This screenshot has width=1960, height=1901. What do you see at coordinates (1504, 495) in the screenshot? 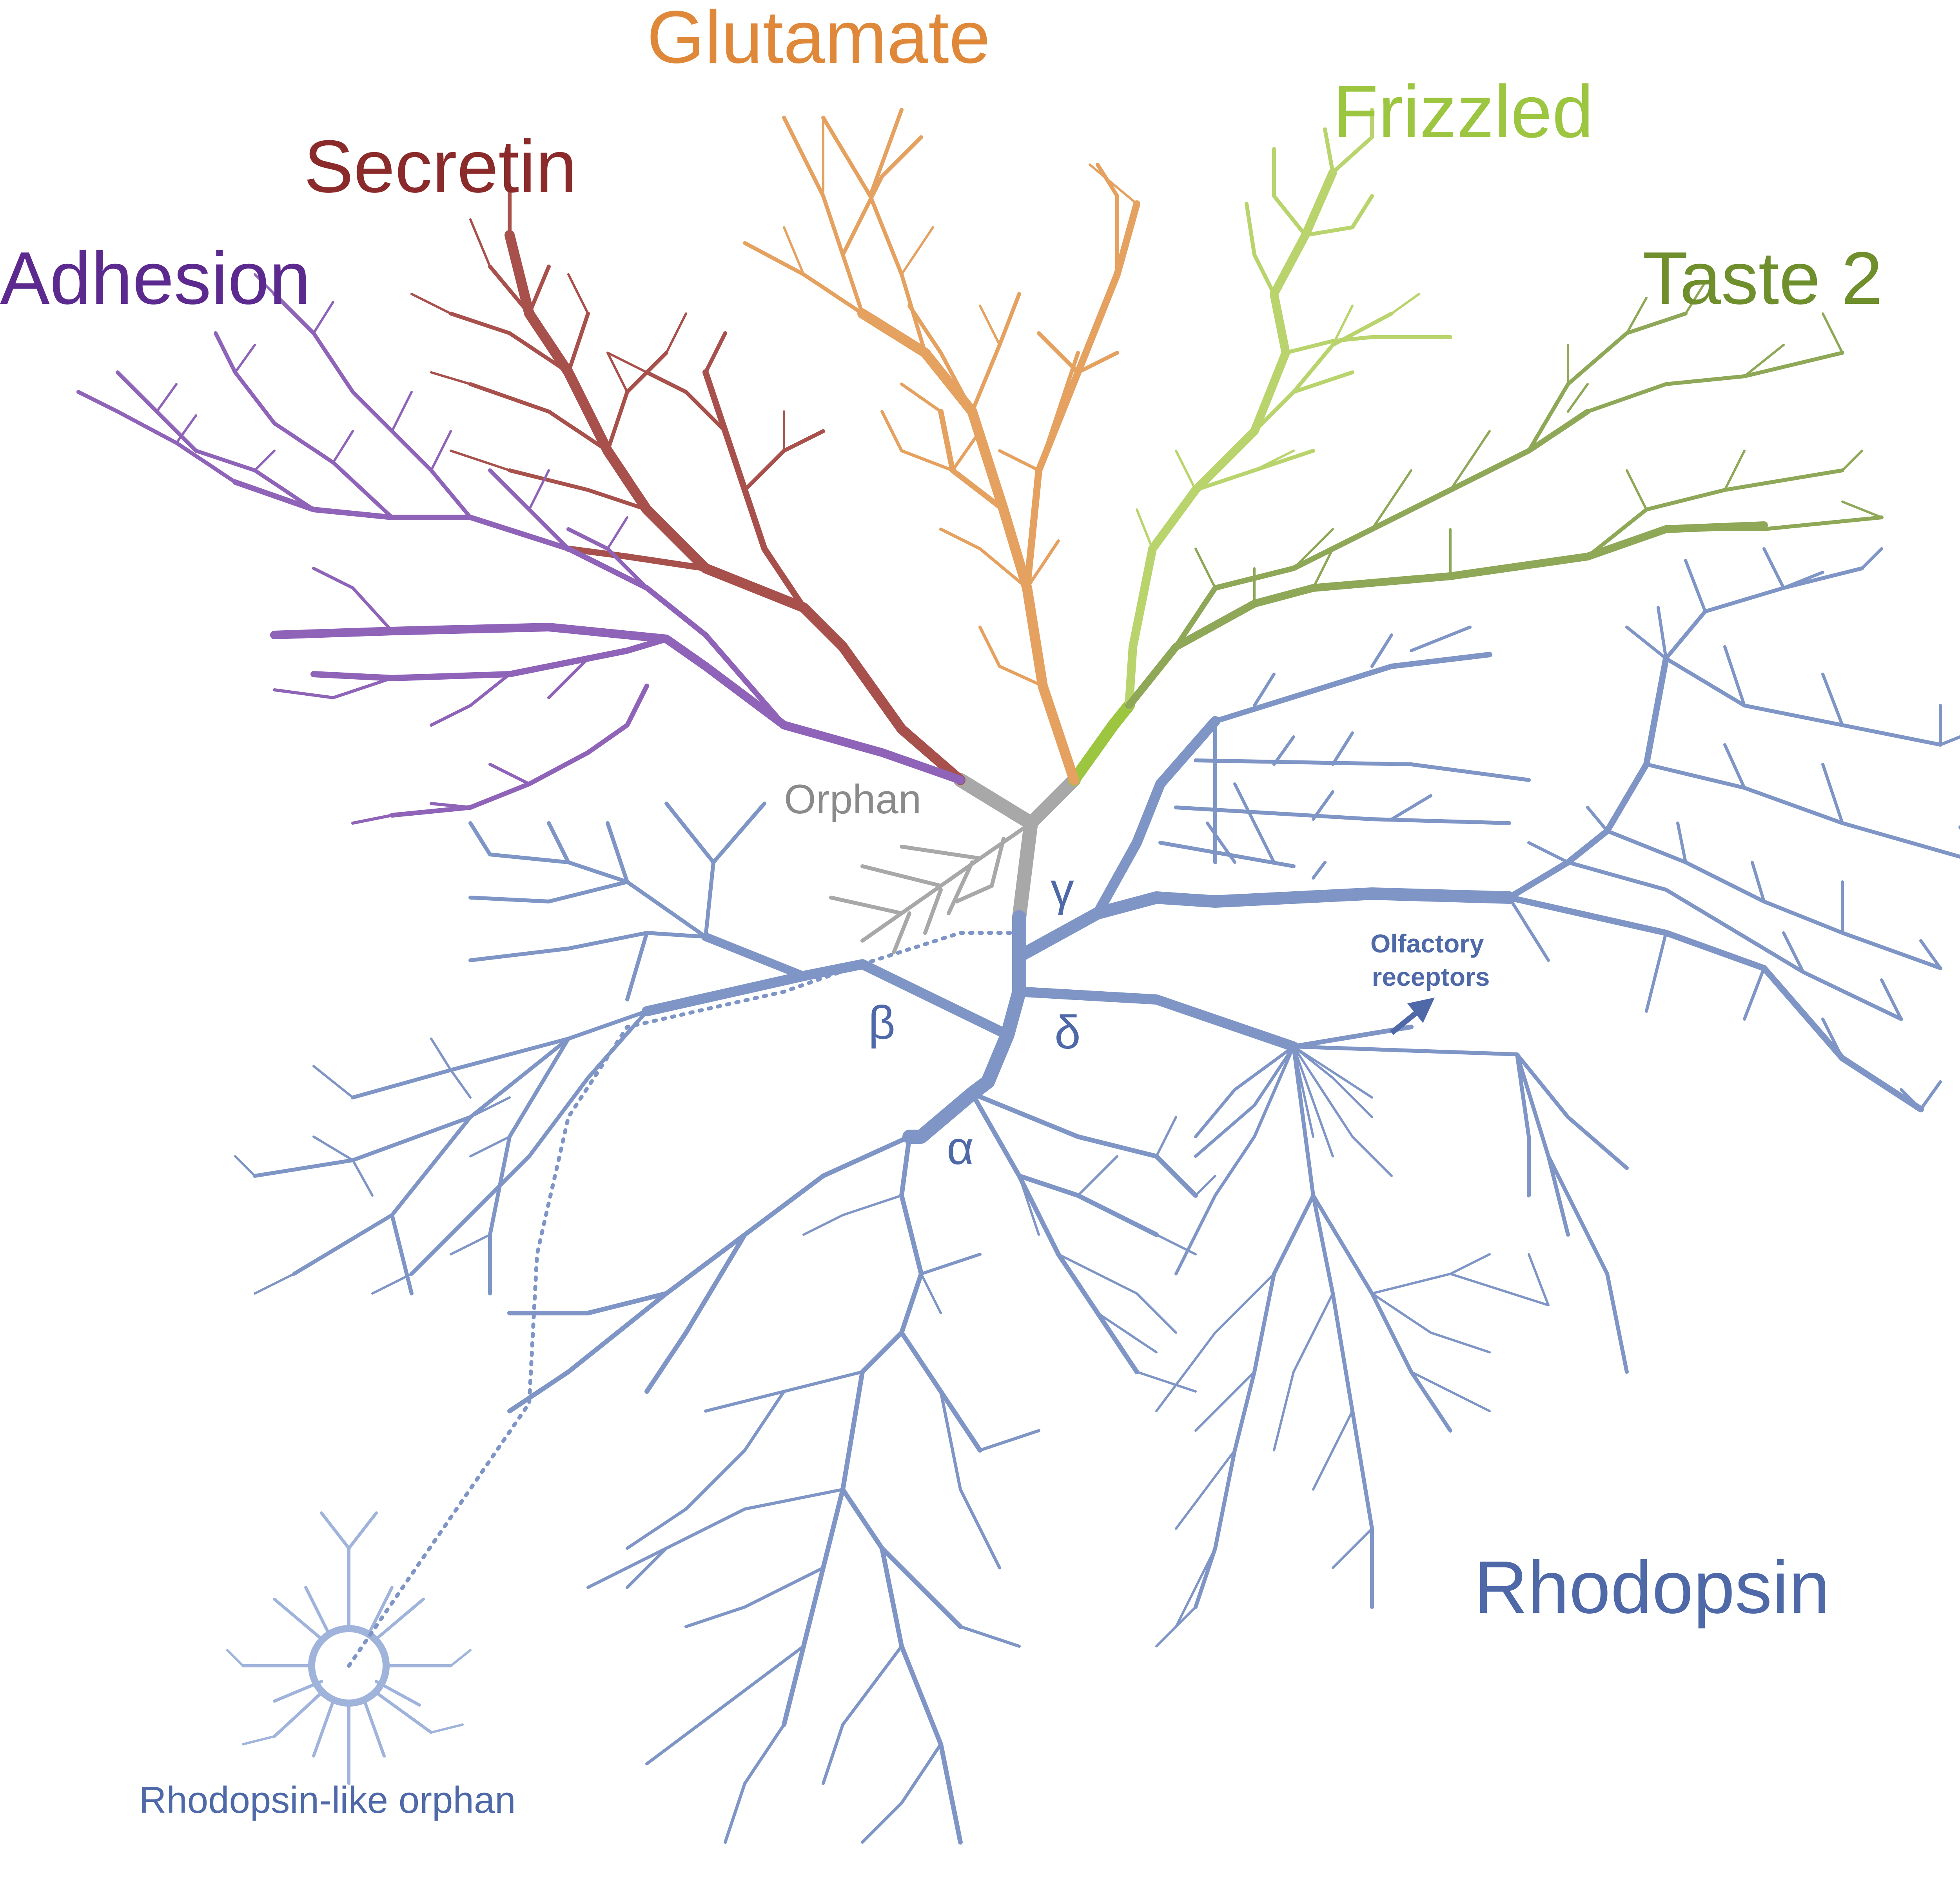
I see `taste2-branch` at bounding box center [1504, 495].